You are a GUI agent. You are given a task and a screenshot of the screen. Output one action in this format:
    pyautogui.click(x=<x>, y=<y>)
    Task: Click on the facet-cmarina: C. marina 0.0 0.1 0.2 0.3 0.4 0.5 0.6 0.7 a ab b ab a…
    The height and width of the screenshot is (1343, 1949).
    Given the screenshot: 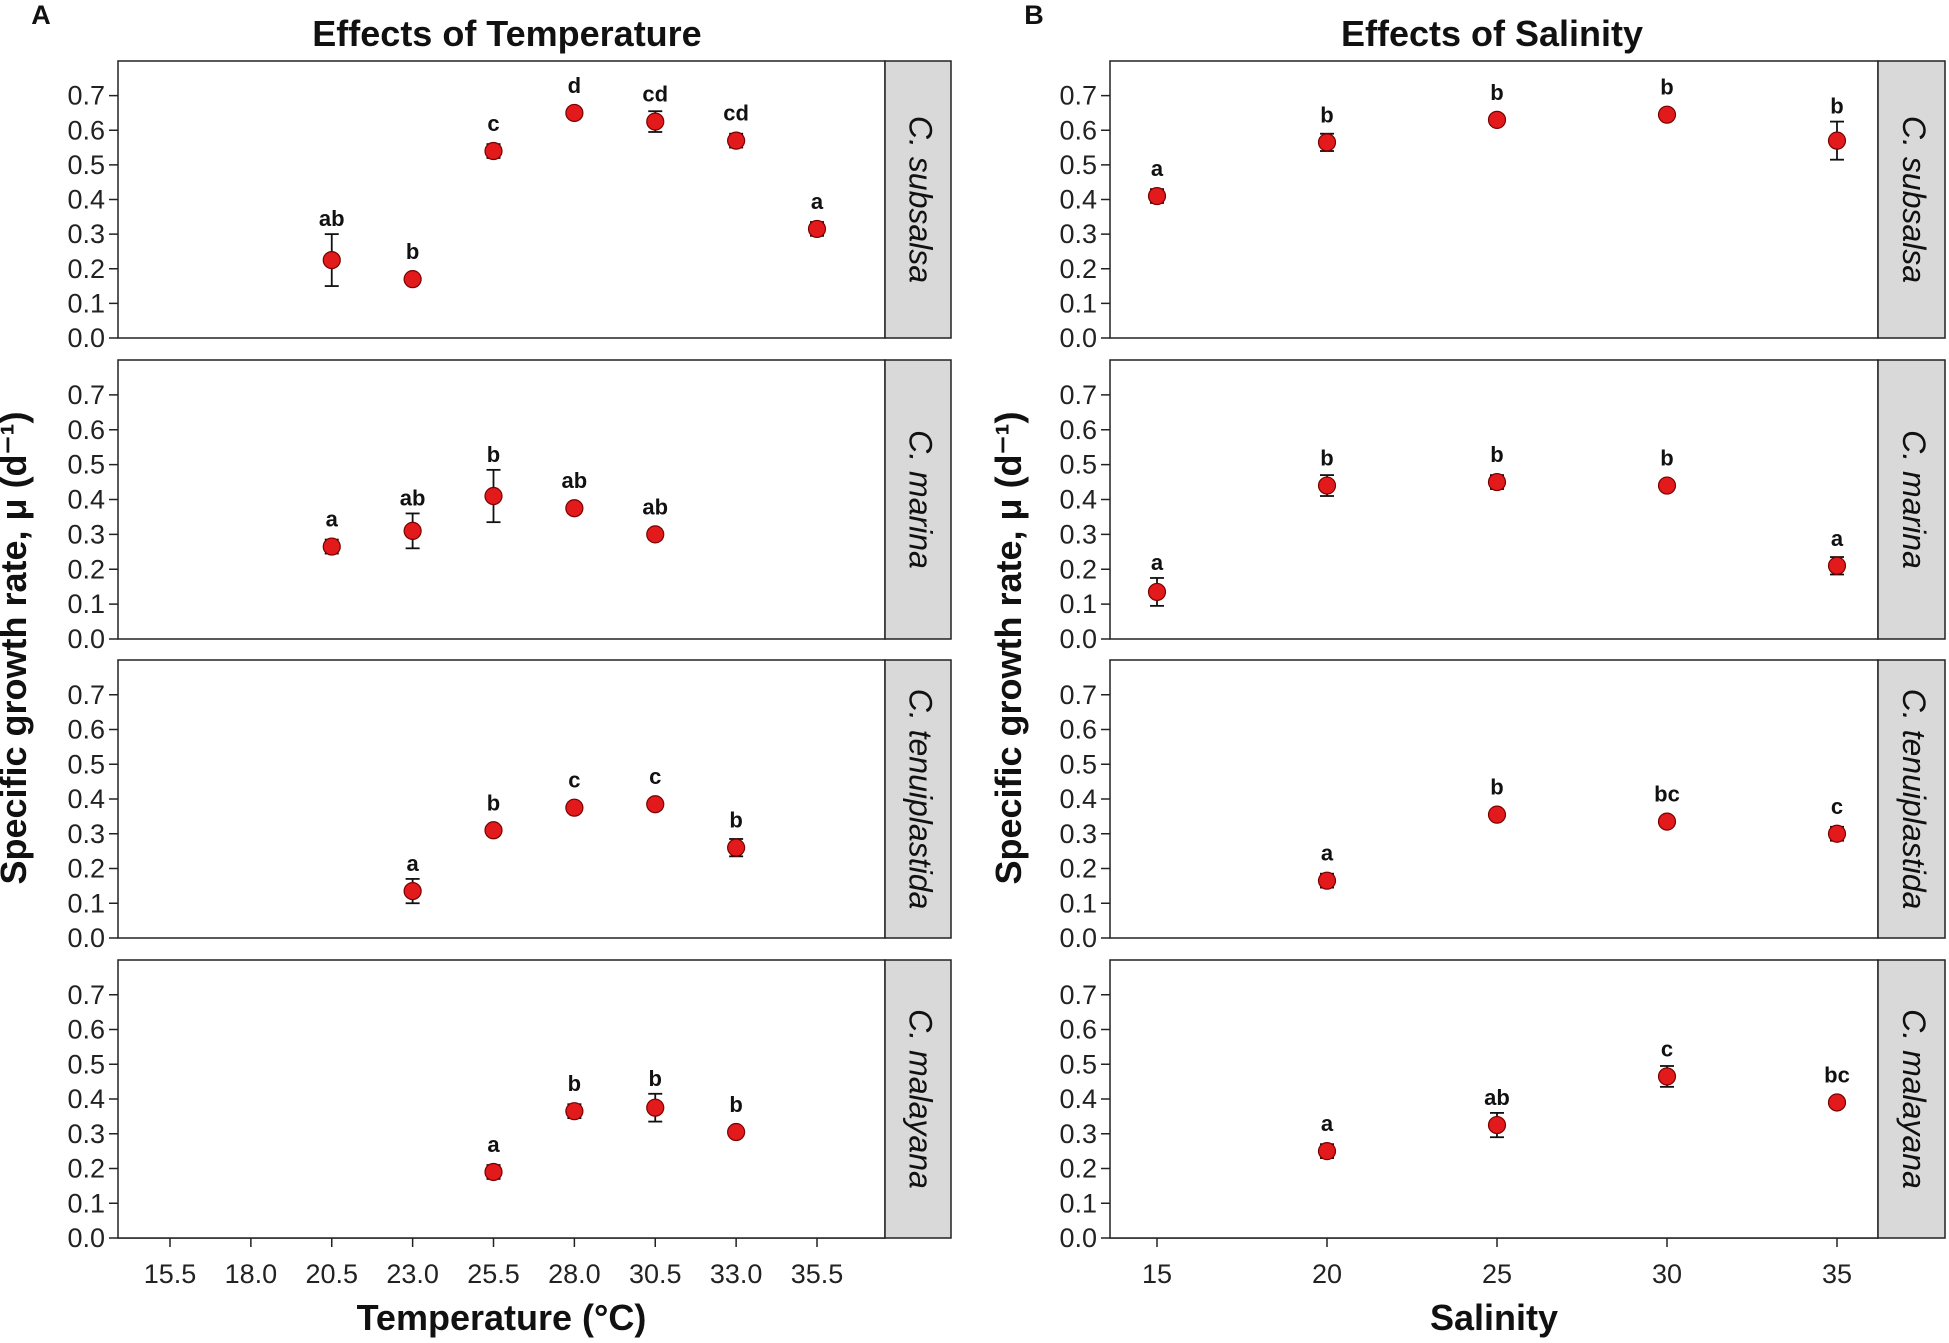 What is the action you would take?
    pyautogui.click(x=509, y=506)
    